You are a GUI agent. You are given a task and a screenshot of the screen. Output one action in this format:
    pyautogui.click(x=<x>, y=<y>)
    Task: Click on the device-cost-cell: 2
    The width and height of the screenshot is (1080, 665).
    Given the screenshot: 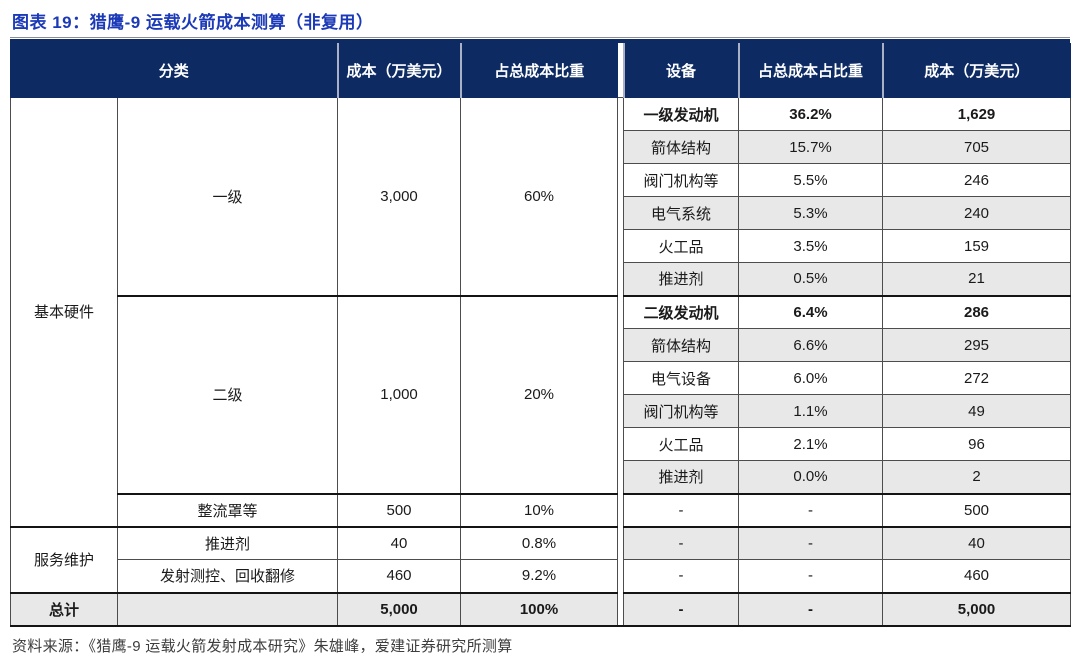 What is the action you would take?
    pyautogui.click(x=977, y=477)
    